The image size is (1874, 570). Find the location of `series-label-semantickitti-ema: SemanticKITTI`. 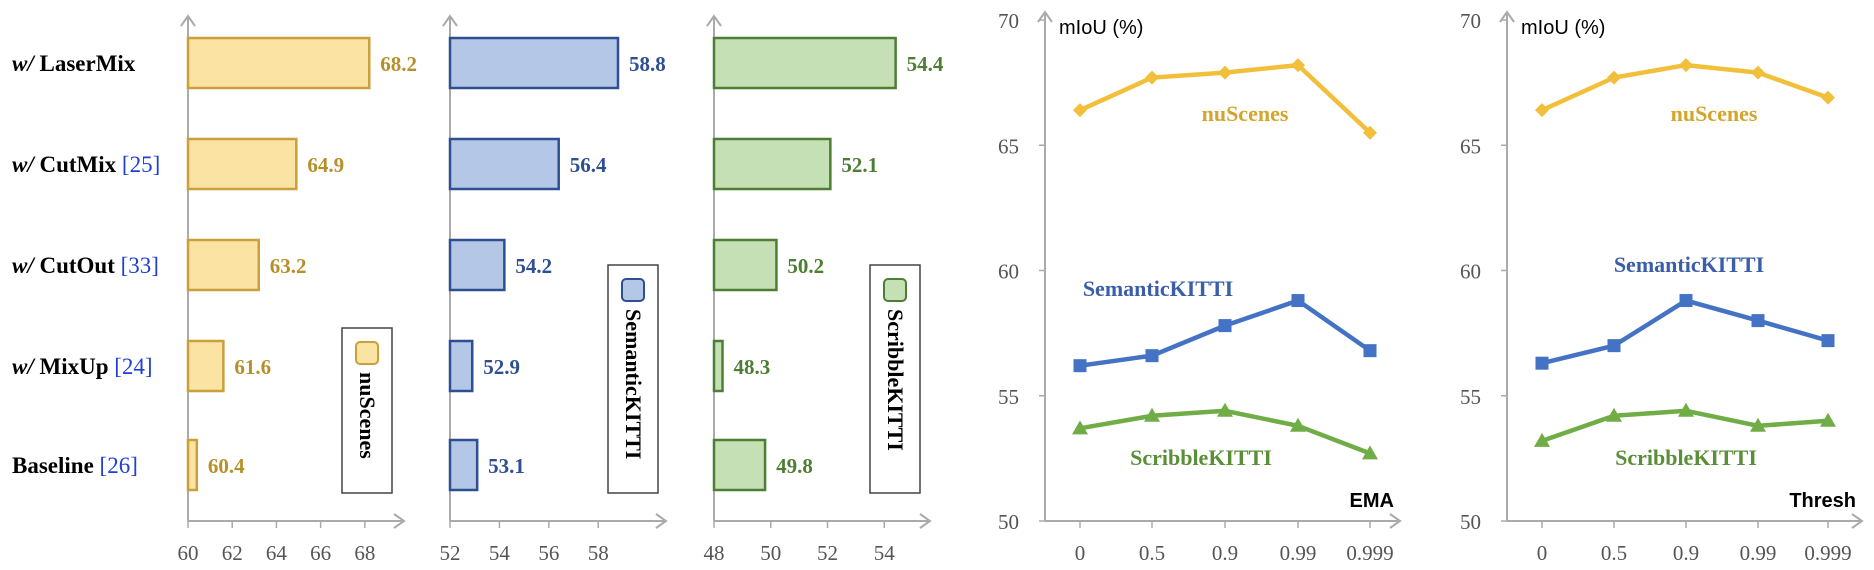

series-label-semantickitti-ema: SemanticKITTI is located at coordinates (1158, 288).